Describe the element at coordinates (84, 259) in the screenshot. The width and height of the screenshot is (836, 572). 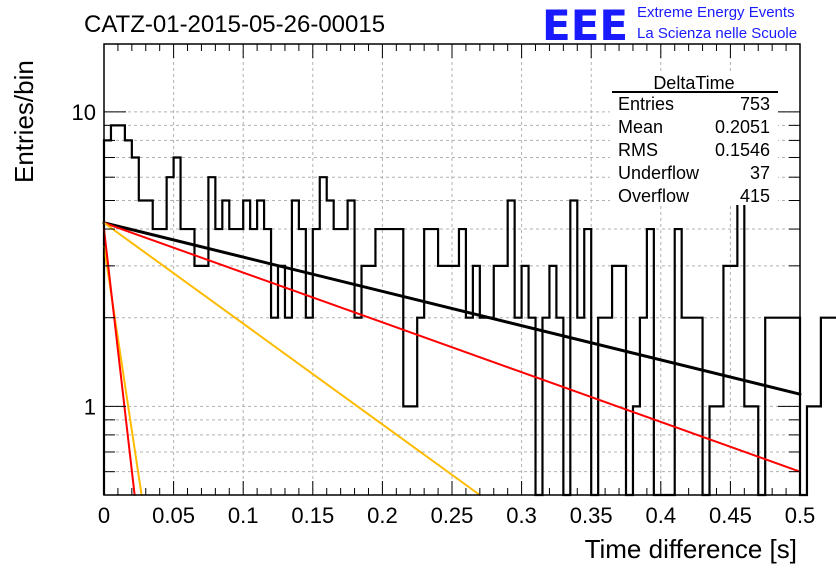
I see `y-tick-labels: 1 10` at that location.